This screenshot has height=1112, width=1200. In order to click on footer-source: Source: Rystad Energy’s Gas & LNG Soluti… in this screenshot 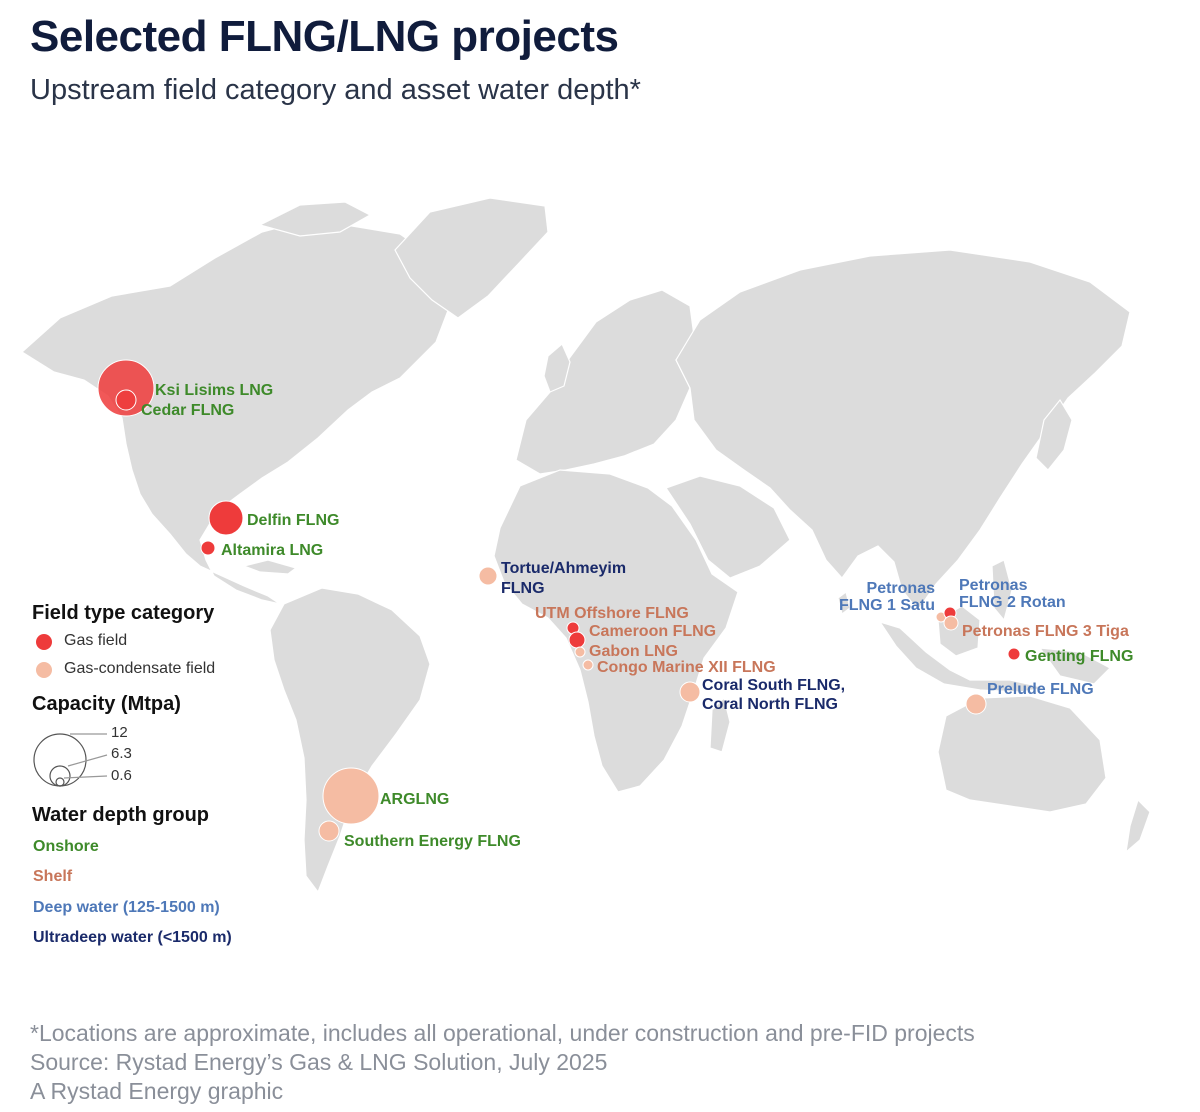, I will do `click(319, 1062)`.